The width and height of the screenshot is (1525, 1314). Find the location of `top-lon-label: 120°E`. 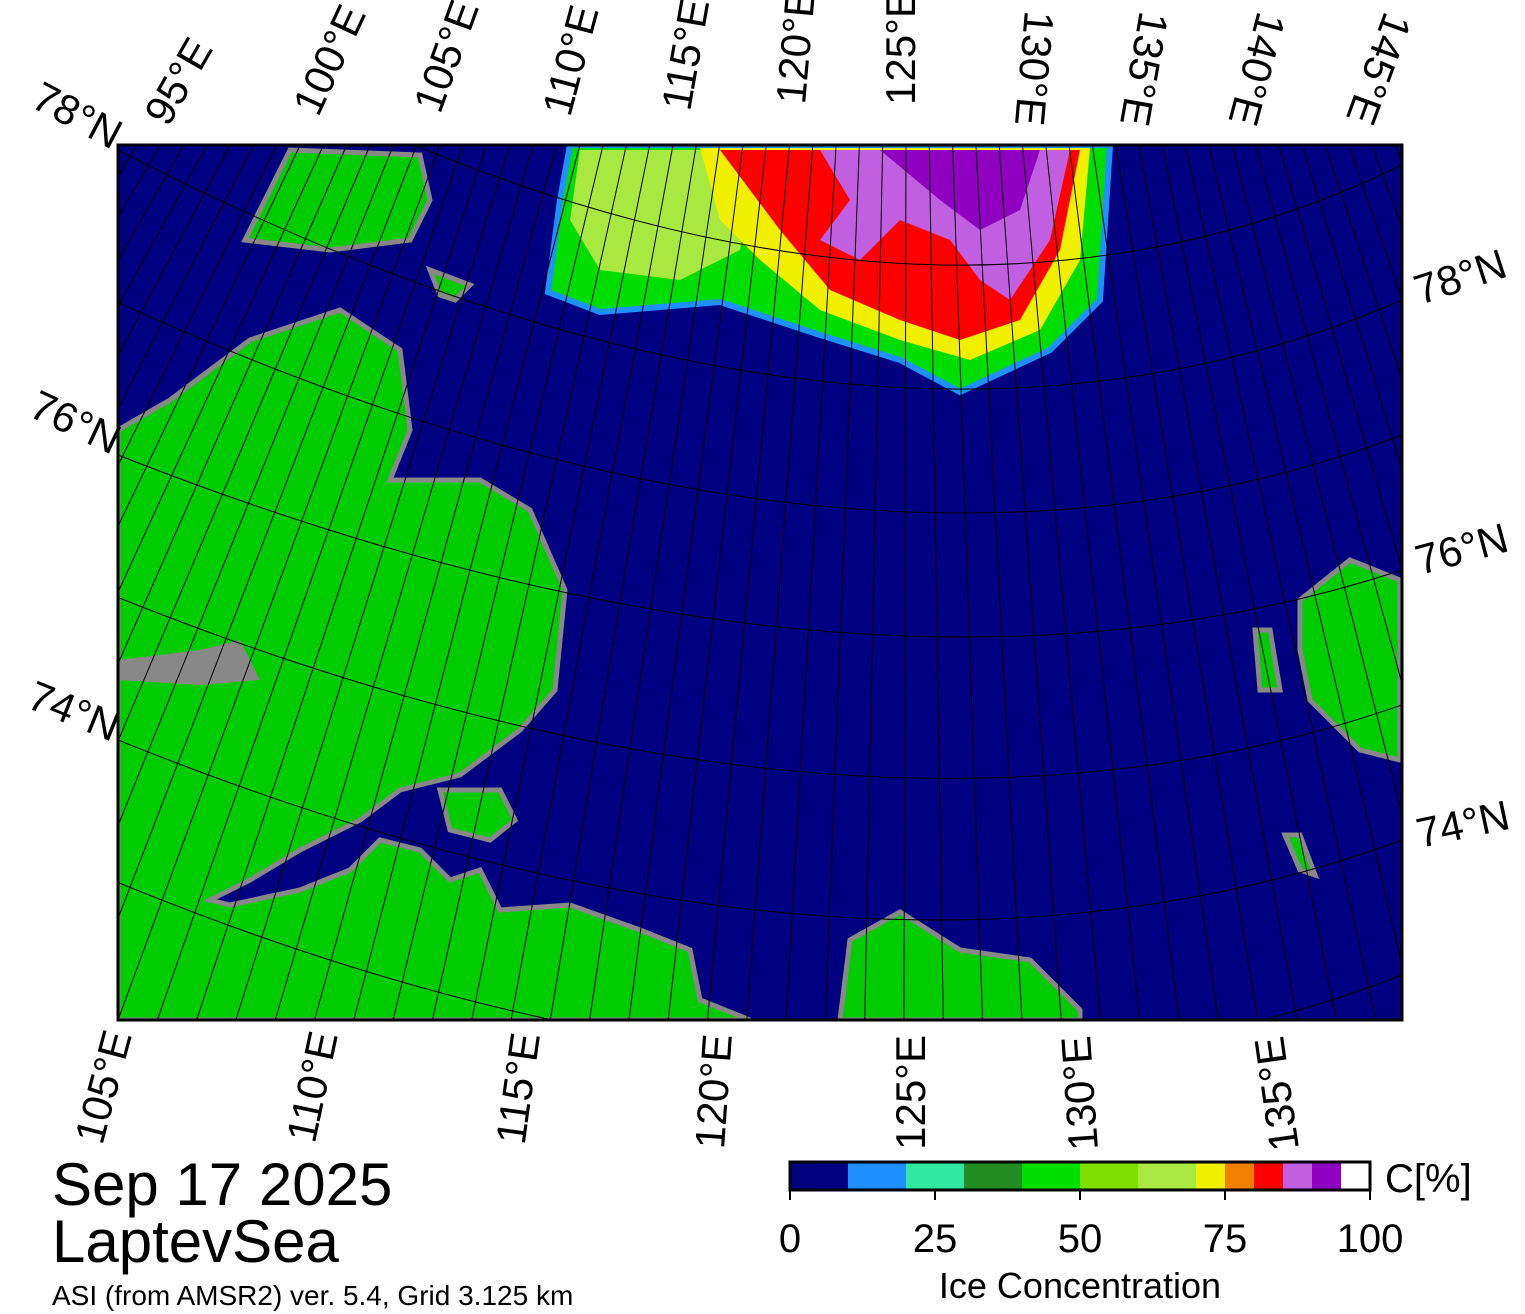

top-lon-label: 120°E is located at coordinates (795, 53).